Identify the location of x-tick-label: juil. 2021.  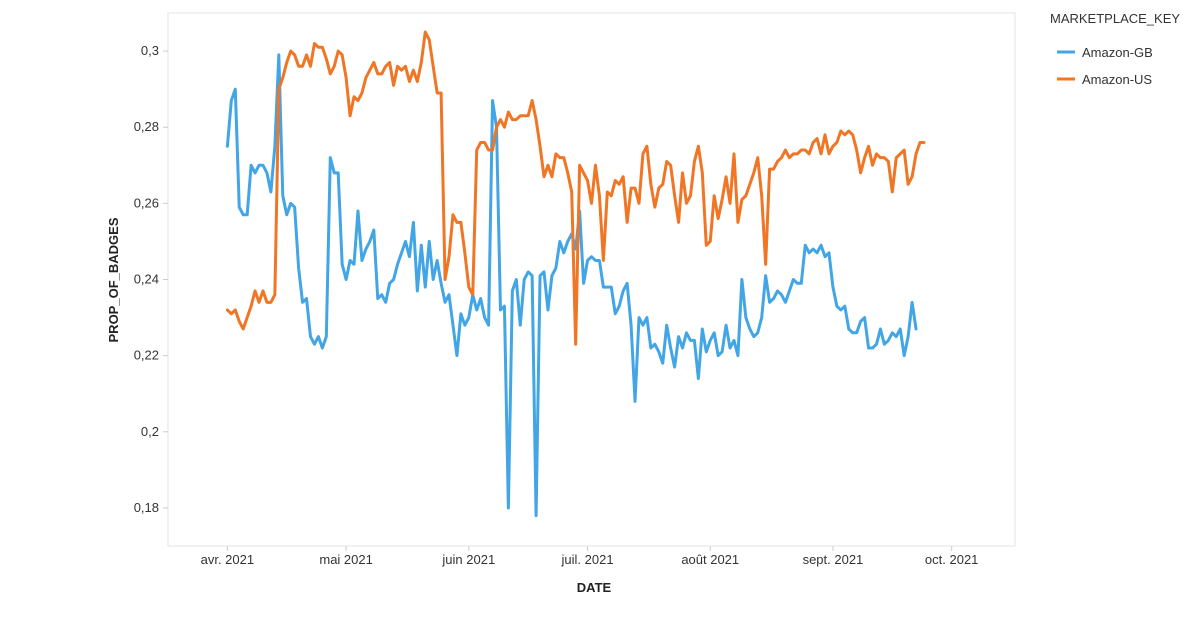
(587, 559).